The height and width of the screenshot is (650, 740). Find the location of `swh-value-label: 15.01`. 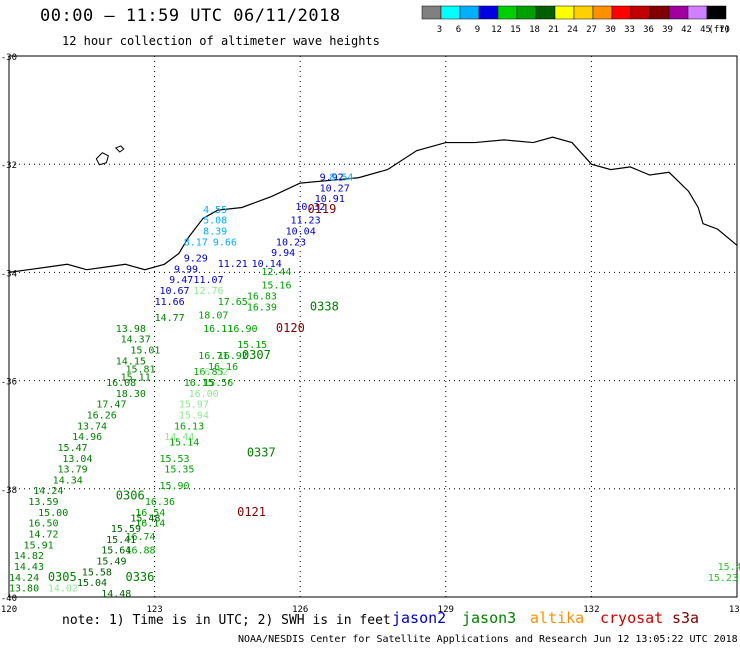

swh-value-label: 15.01 is located at coordinates (145, 351).